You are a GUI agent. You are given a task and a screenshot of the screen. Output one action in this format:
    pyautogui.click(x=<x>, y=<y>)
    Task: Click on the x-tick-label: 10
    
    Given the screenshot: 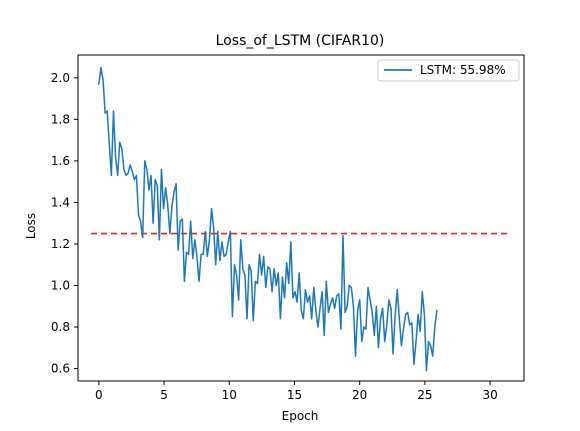 What is the action you would take?
    pyautogui.click(x=229, y=395)
    